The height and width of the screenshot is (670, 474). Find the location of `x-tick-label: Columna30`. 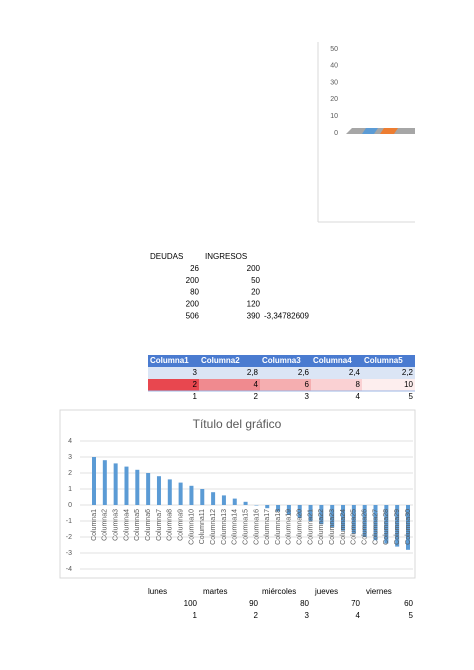

x-tick-label: Columna30 is located at coordinates (408, 527).